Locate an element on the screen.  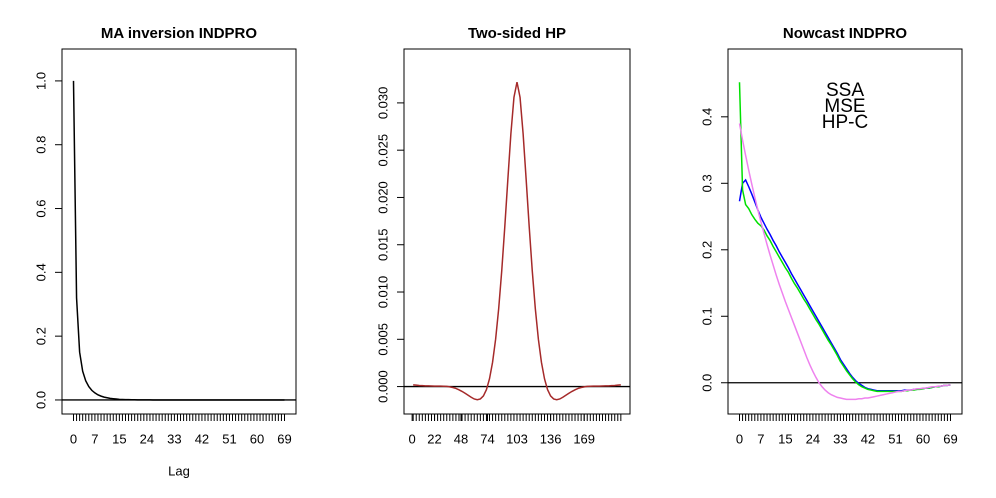
y-tick-label: 0.1 is located at coordinates (706, 316).